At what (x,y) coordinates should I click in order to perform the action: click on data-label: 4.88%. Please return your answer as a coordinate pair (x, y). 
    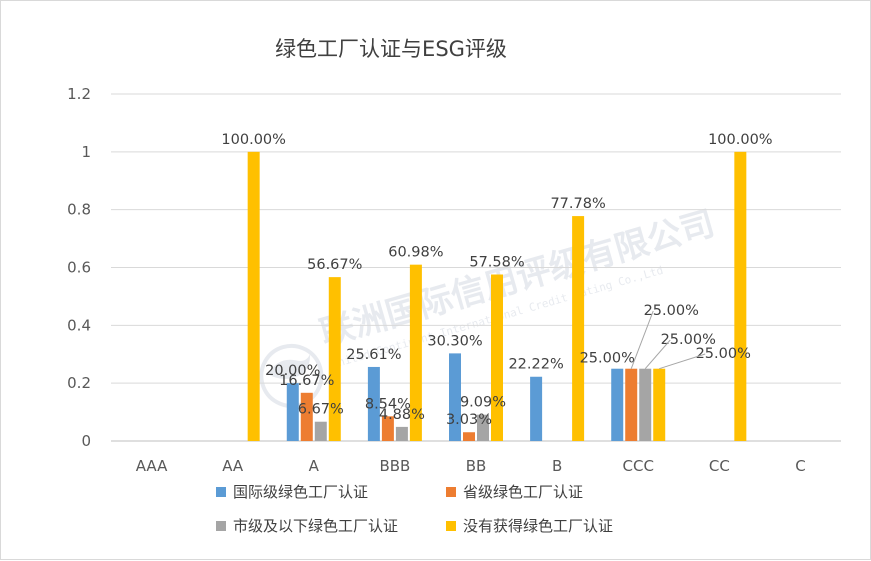
    Looking at the image, I should click on (402, 415).